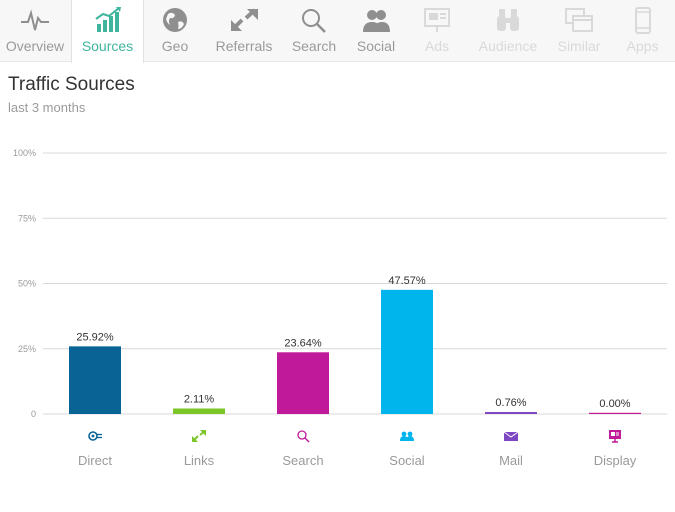 The width and height of the screenshot is (675, 512). I want to click on tab-label: Social, so click(376, 46).